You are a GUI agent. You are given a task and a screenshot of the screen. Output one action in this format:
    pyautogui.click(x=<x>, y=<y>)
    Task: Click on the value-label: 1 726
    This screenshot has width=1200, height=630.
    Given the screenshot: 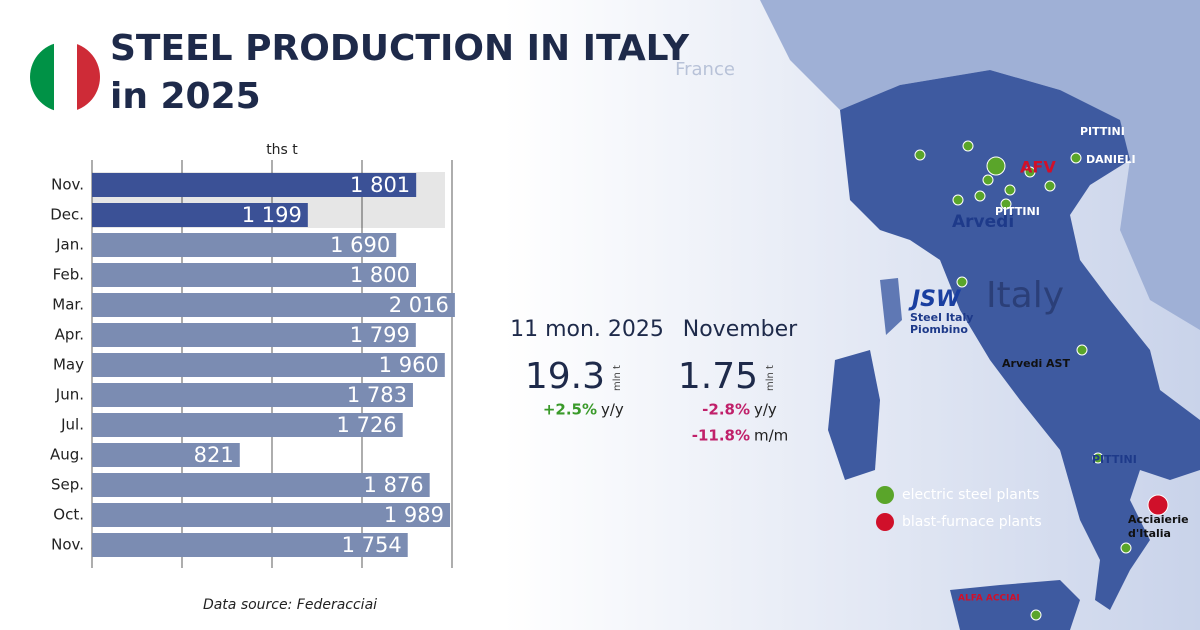 What is the action you would take?
    pyautogui.click(x=367, y=425)
    